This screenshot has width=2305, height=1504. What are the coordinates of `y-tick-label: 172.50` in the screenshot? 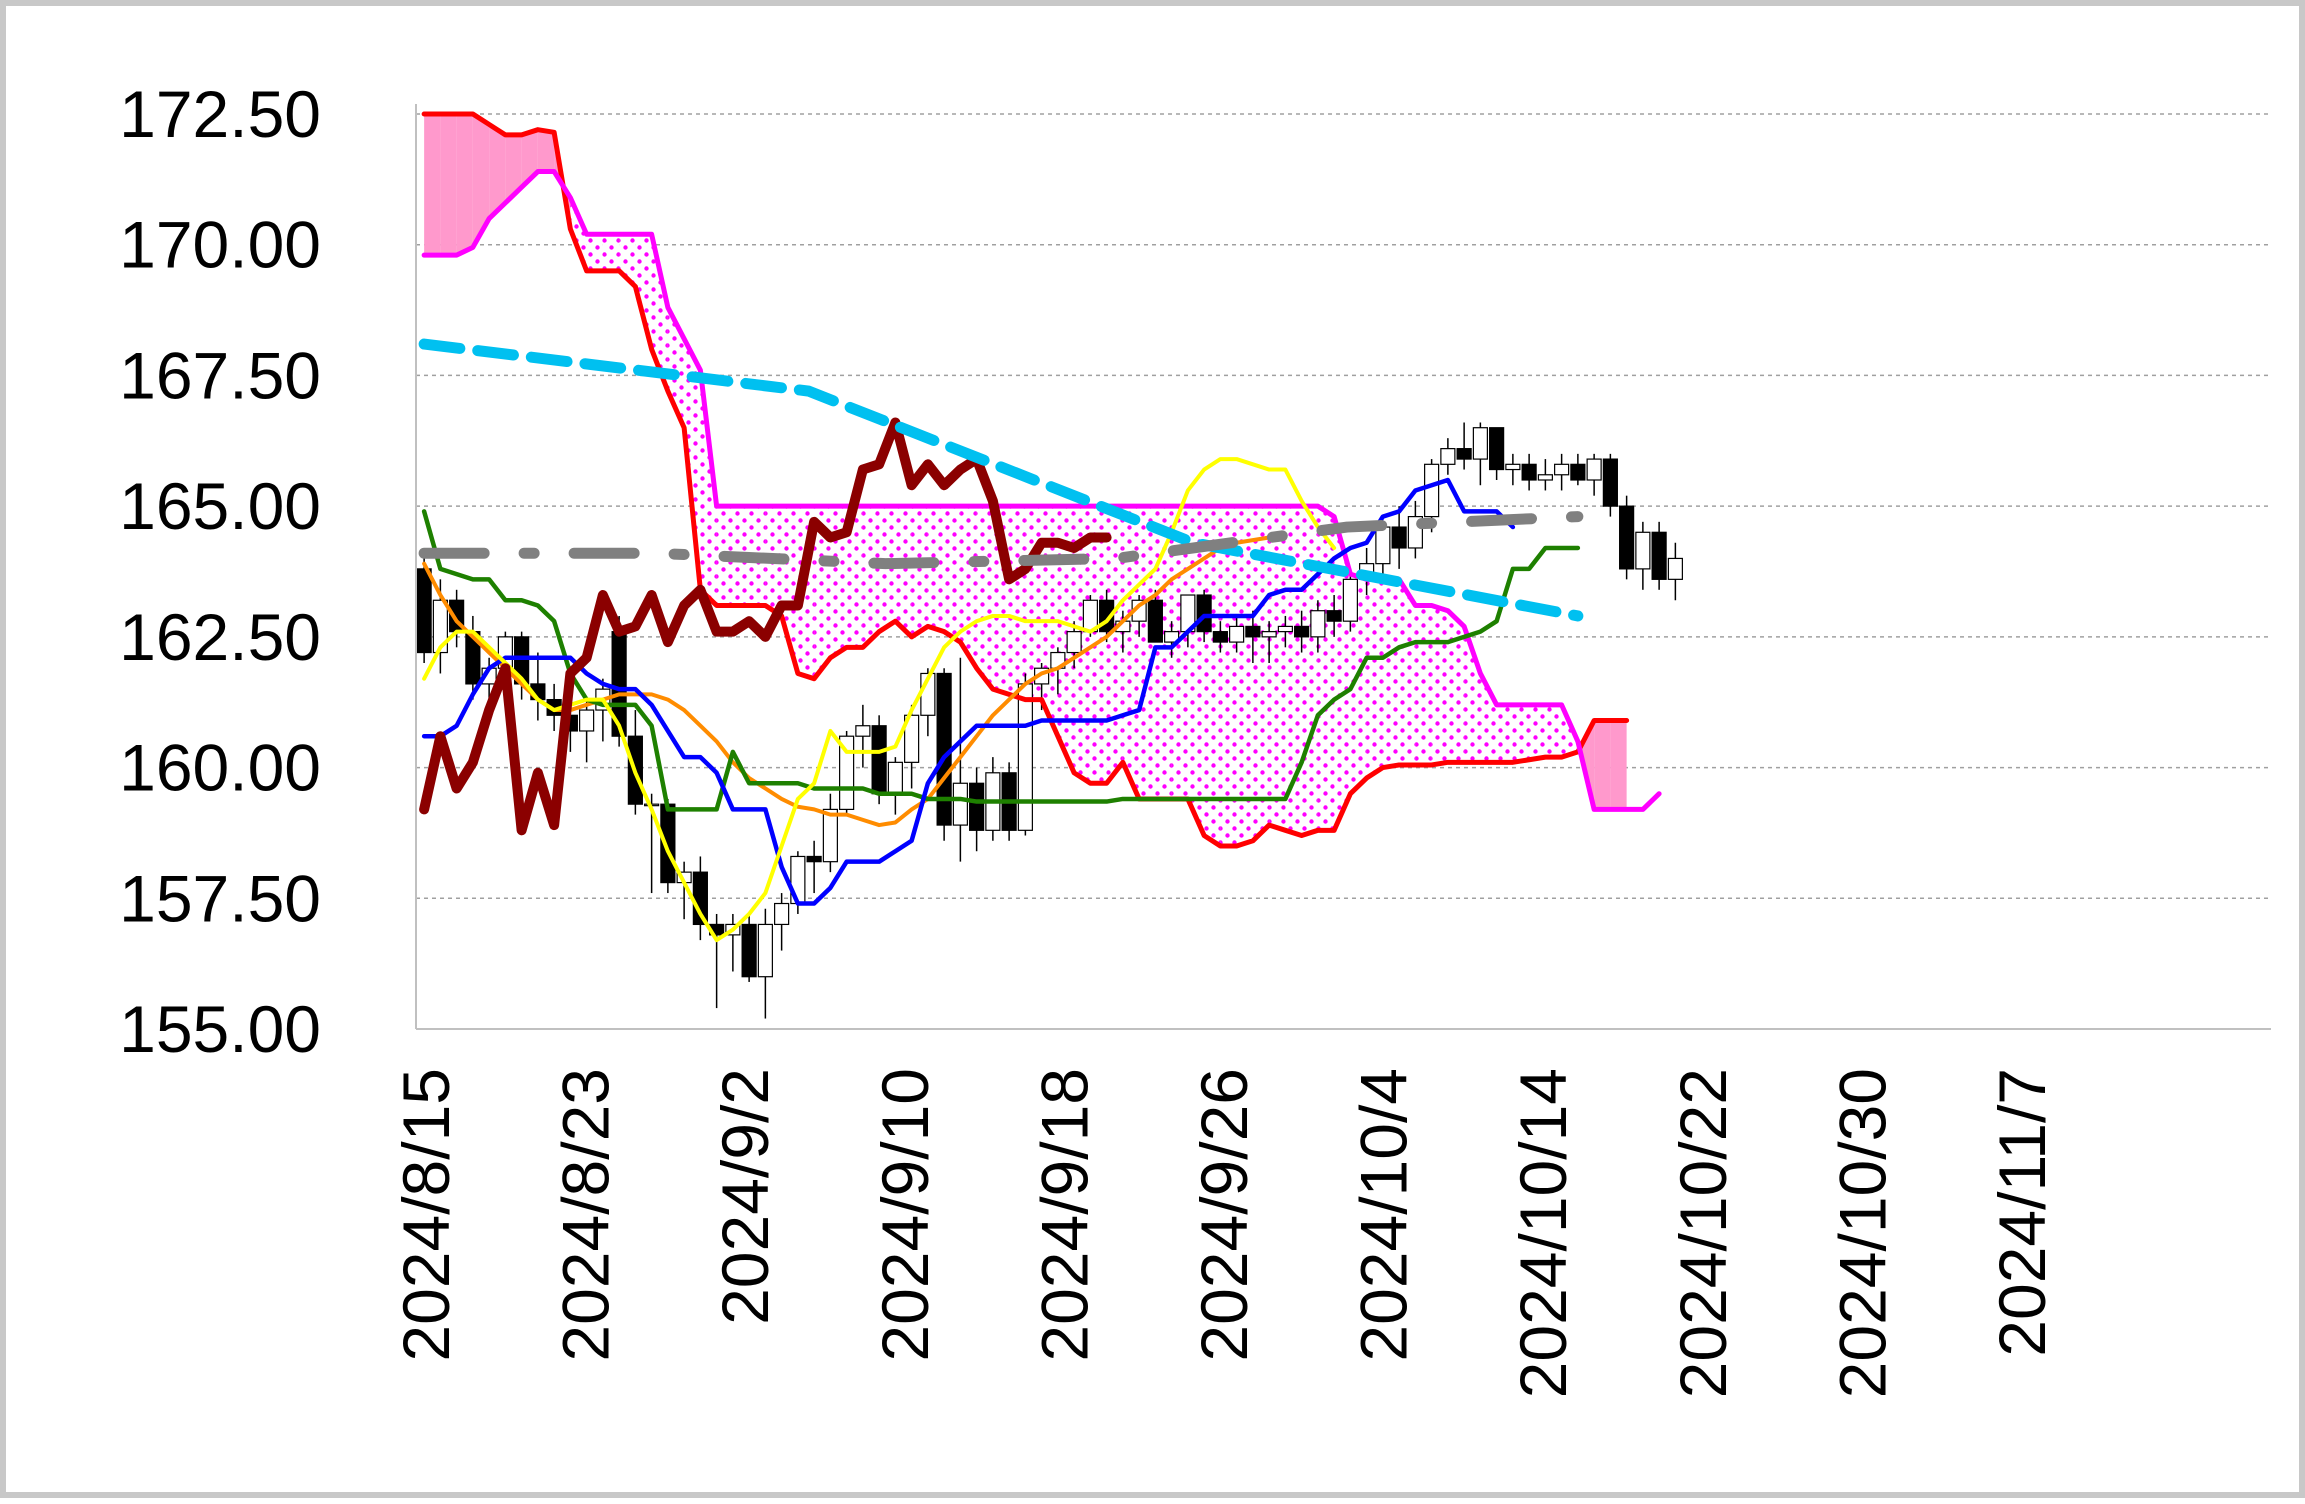 It's located at (220, 114).